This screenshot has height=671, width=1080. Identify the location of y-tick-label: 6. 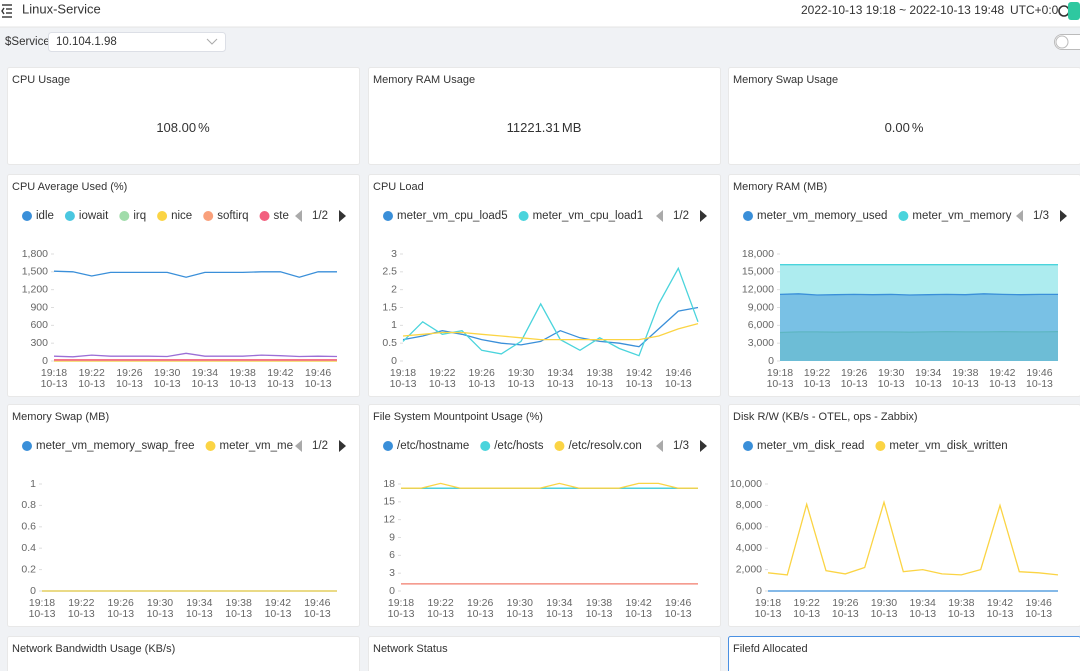
(392, 555).